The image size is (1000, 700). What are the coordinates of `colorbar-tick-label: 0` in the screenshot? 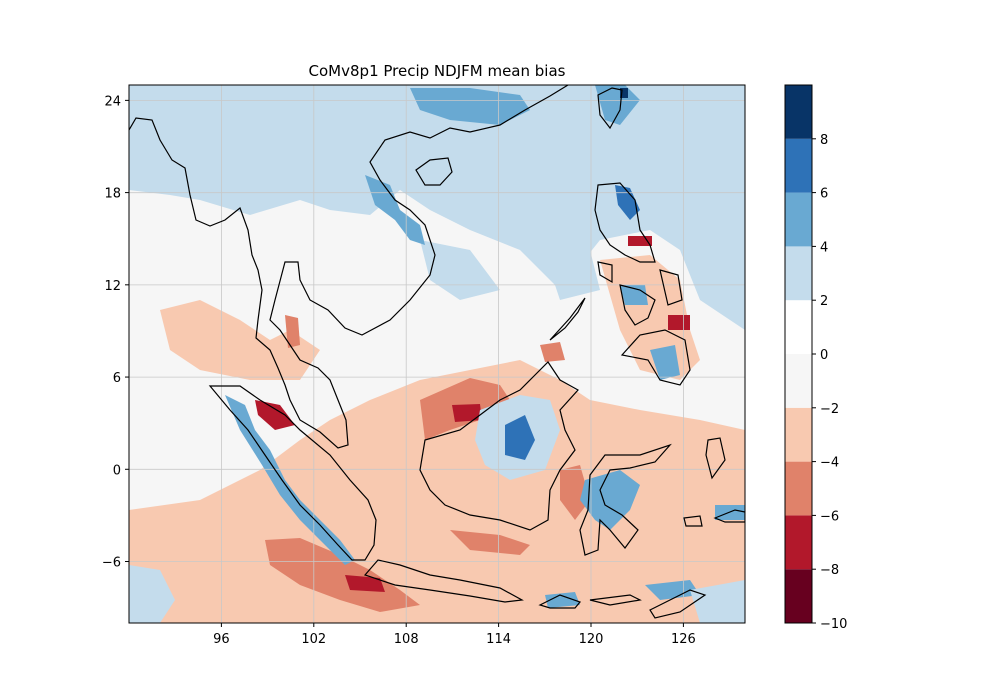 It's located at (824, 355).